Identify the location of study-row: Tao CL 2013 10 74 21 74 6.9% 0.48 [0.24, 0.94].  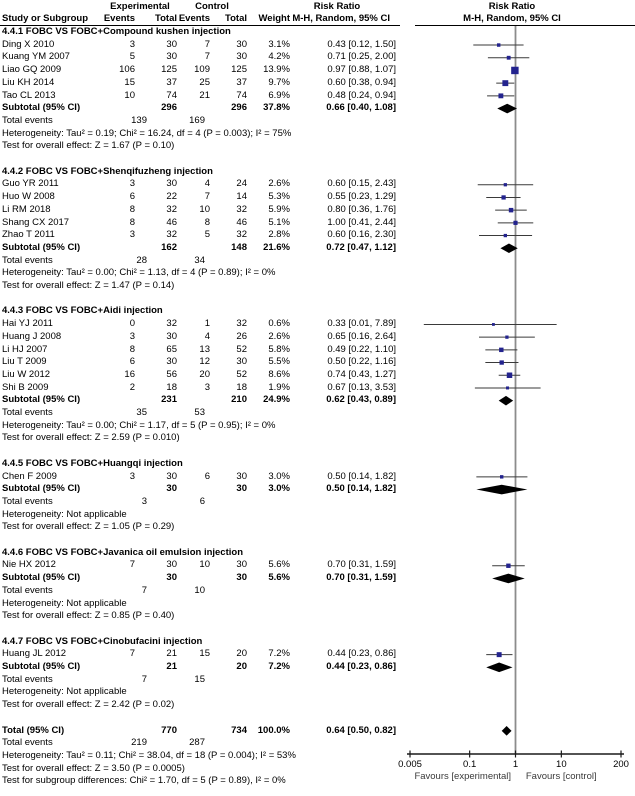
(317, 96).